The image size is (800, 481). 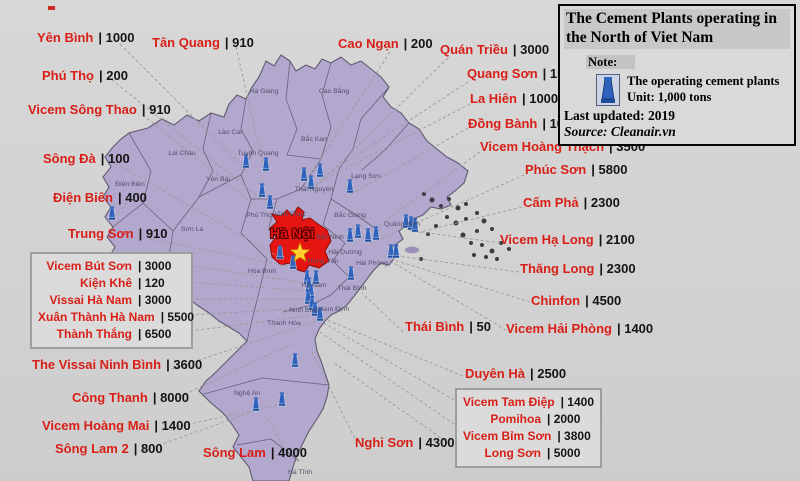 What do you see at coordinates (239, 42) in the screenshot?
I see `plant-value: 910` at bounding box center [239, 42].